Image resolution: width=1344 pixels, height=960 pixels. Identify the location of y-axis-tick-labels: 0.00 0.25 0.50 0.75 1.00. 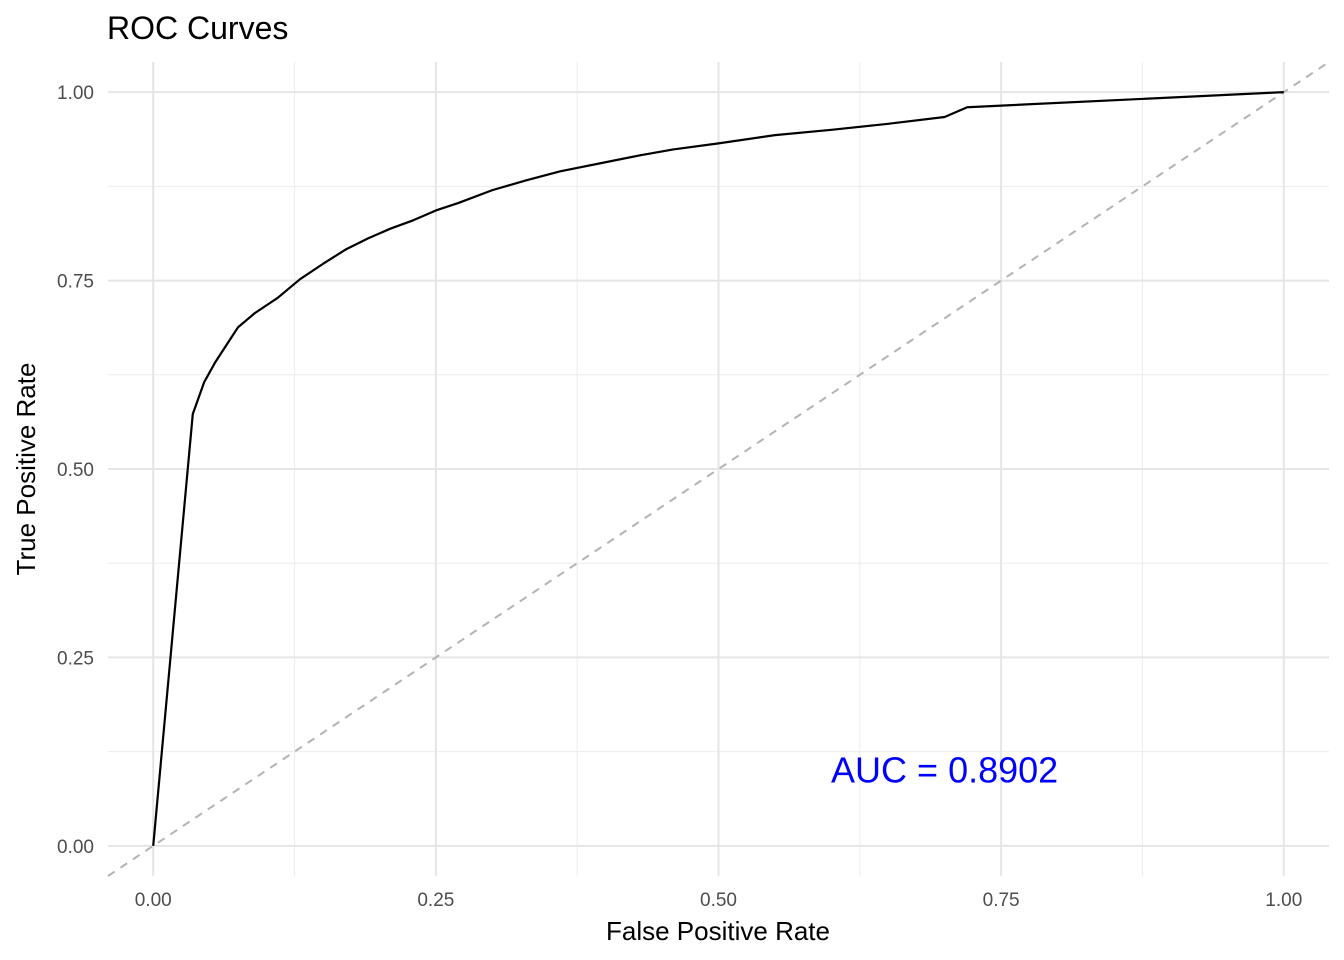
(75, 470).